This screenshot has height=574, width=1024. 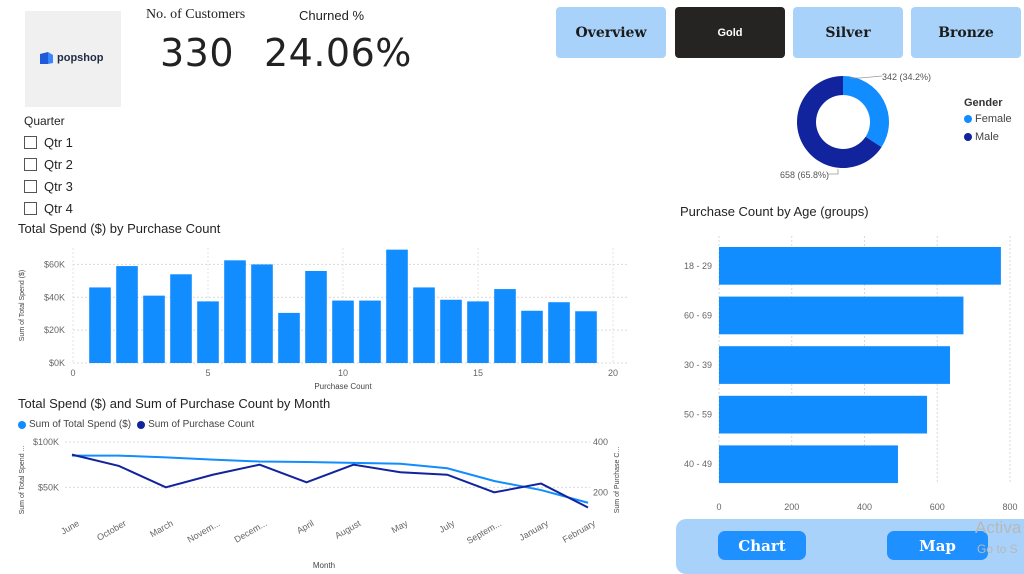 What do you see at coordinates (348, 529) in the screenshot?
I see `x-tick-label: August` at bounding box center [348, 529].